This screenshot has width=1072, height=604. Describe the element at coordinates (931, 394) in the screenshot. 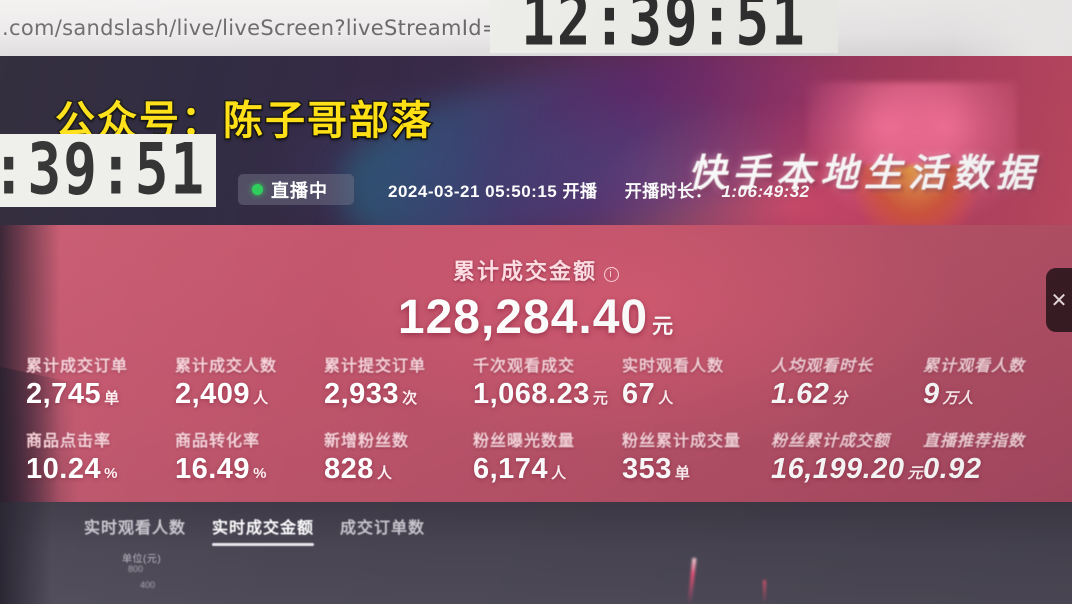

I see `metric-value: 9` at that location.